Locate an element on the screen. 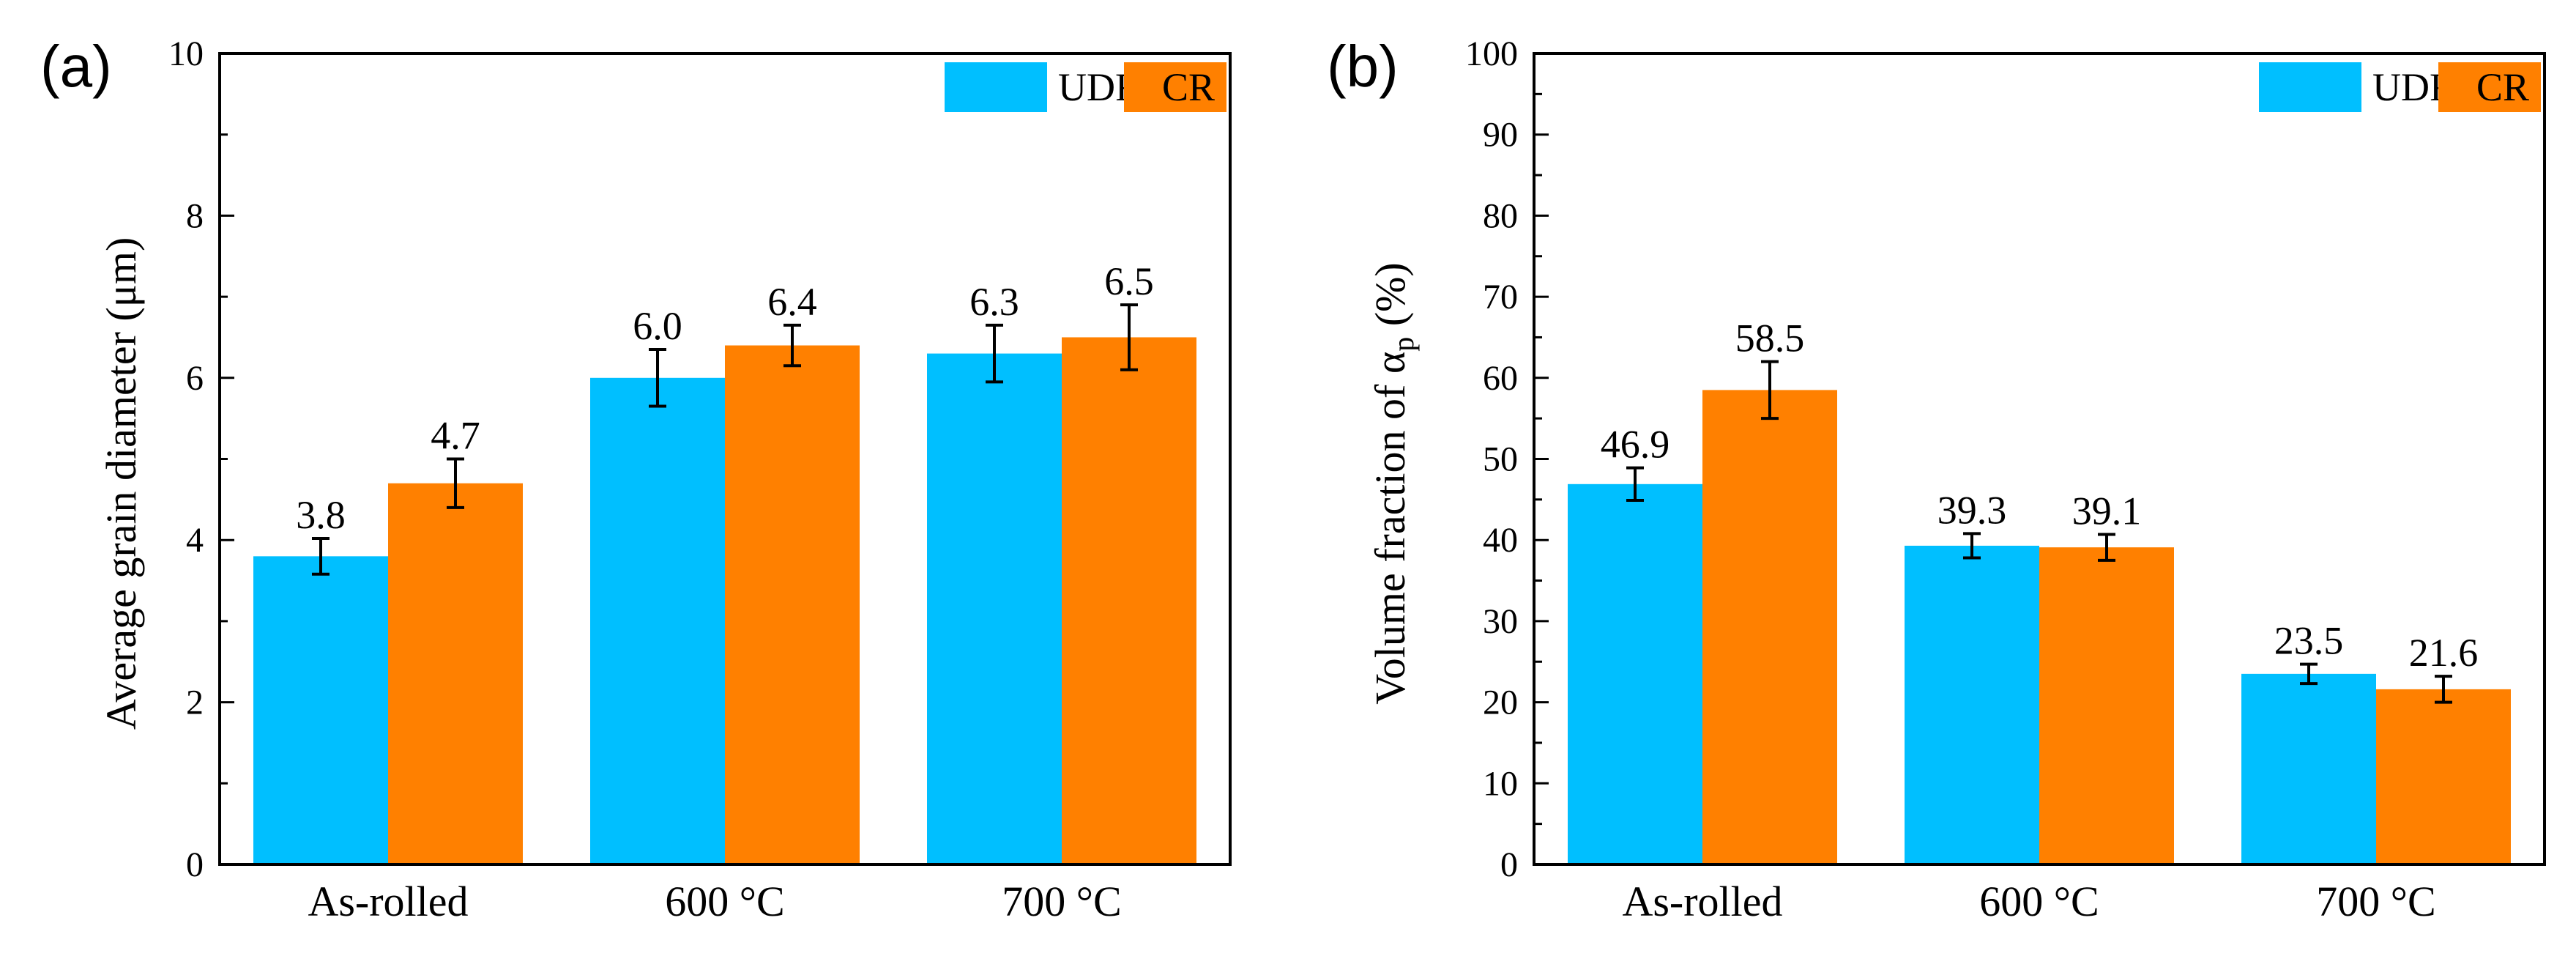 This screenshot has width=2576, height=956. panel-b-category-label: As-rolled is located at coordinates (1702, 902).